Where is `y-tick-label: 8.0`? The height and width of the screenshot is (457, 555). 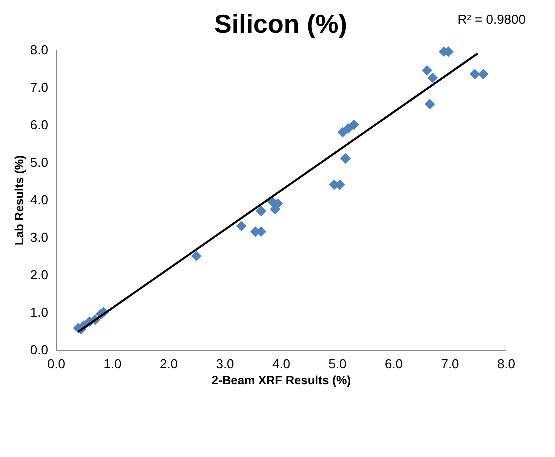
y-tick-label: 8.0 is located at coordinates (39, 50).